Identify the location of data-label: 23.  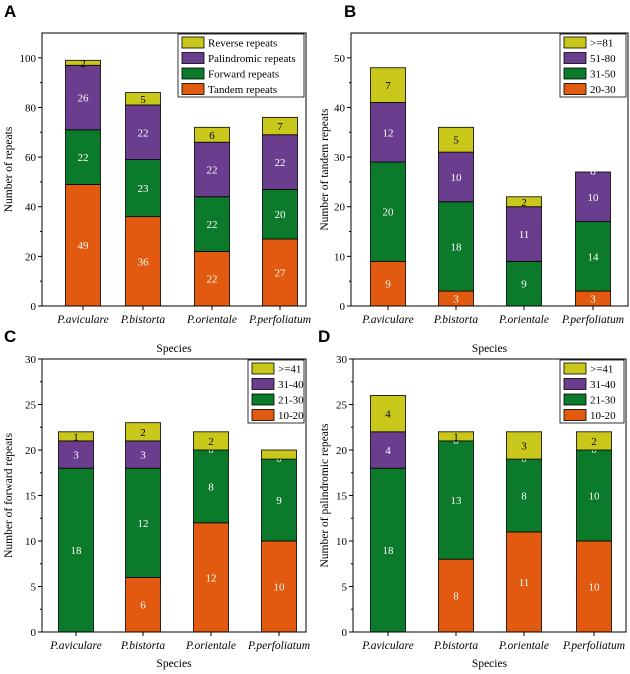
(144, 189).